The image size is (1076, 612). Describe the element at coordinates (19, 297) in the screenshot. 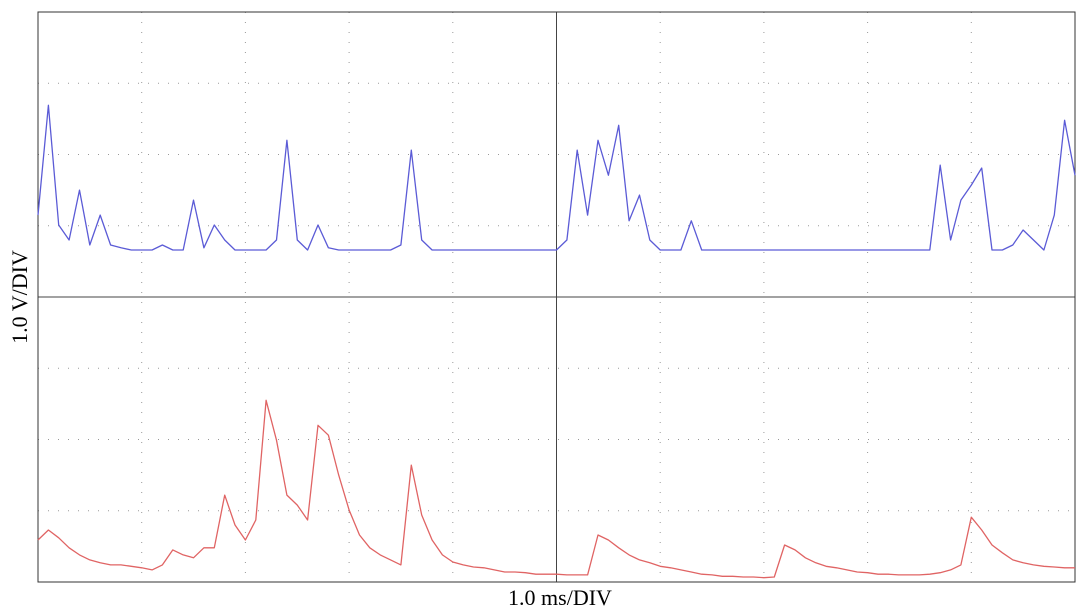

I see `y-axis-label: 1.0 V/DIV` at that location.